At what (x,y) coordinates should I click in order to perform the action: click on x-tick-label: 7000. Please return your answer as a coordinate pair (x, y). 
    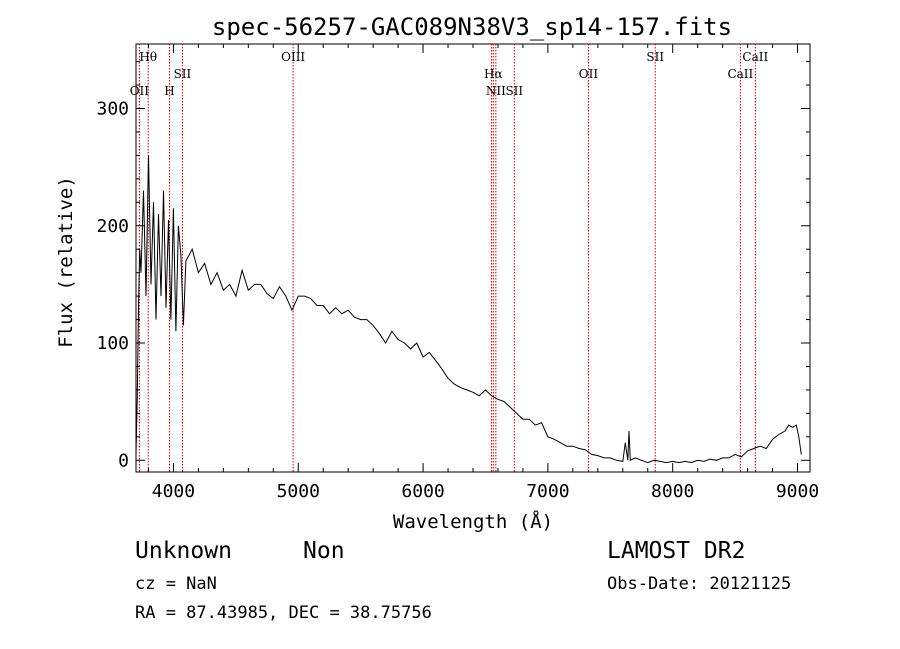
    Looking at the image, I should click on (547, 491).